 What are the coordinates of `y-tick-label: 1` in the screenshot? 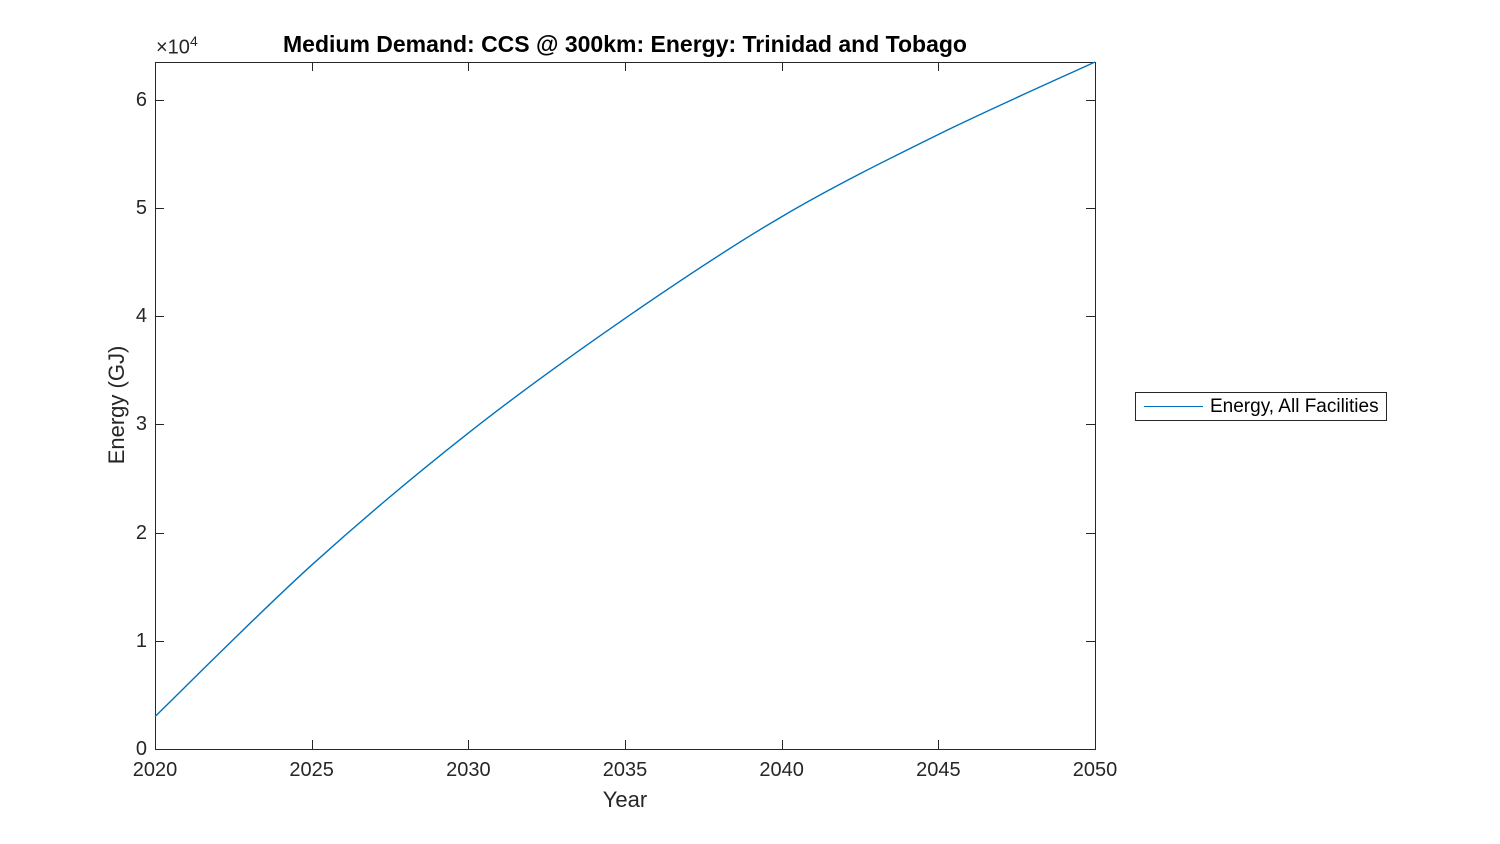 It's located at (141, 640).